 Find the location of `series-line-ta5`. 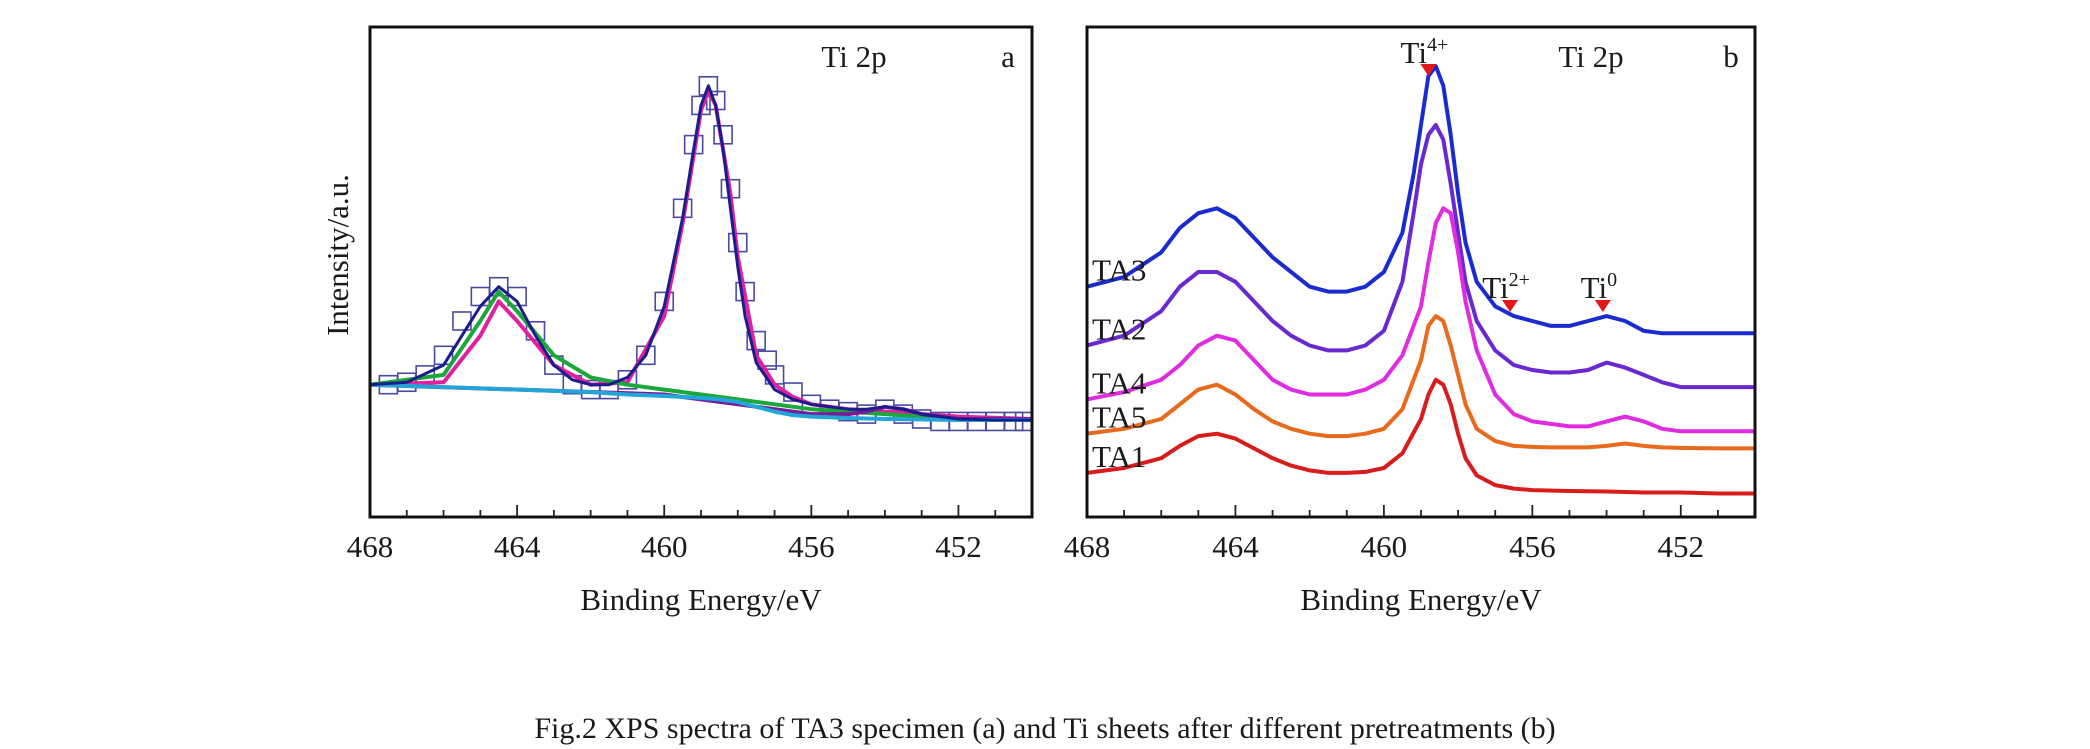

series-line-ta5 is located at coordinates (1421, 382).